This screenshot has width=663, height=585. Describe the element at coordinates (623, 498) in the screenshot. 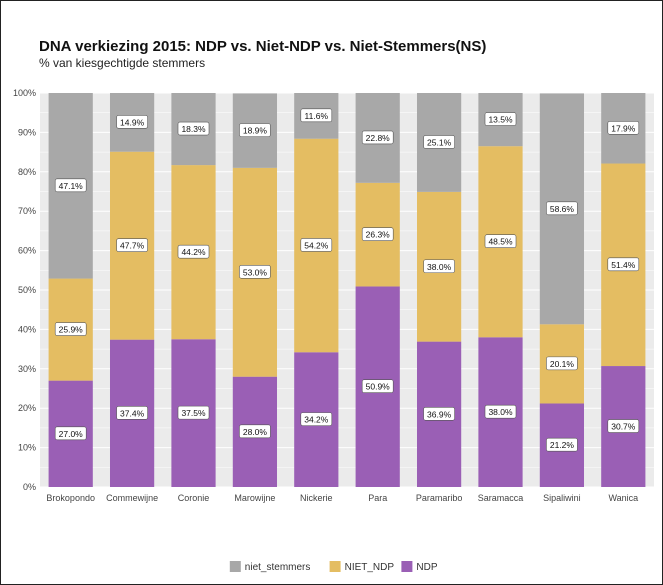

I see `x-tick-label: Wanica` at that location.